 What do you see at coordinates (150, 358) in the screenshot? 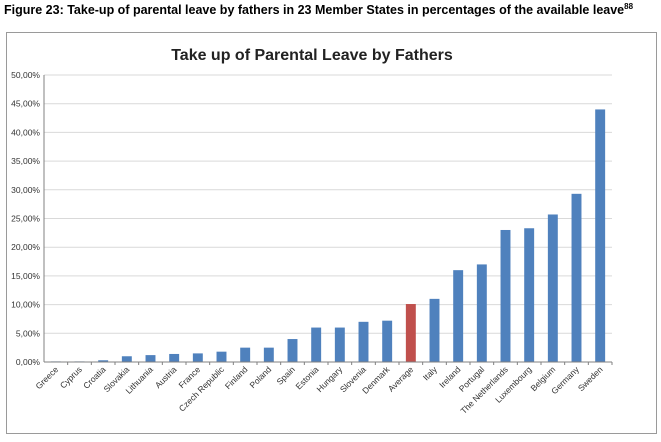
I see `bar-lithuania` at bounding box center [150, 358].